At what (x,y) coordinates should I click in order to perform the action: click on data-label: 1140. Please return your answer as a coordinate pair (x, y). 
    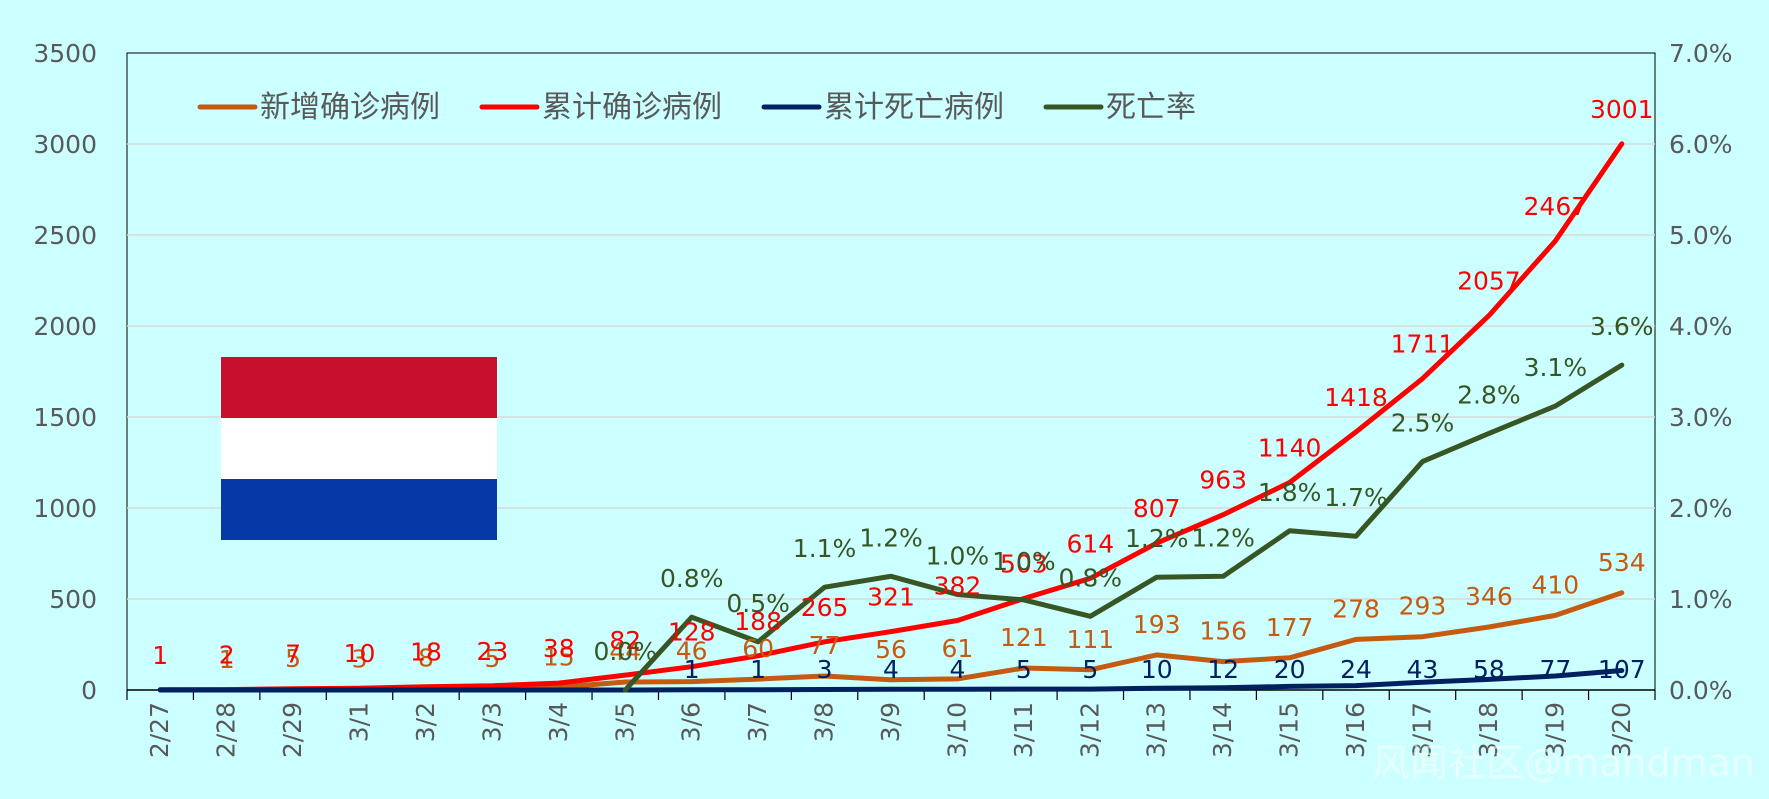
    Looking at the image, I should click on (1290, 448).